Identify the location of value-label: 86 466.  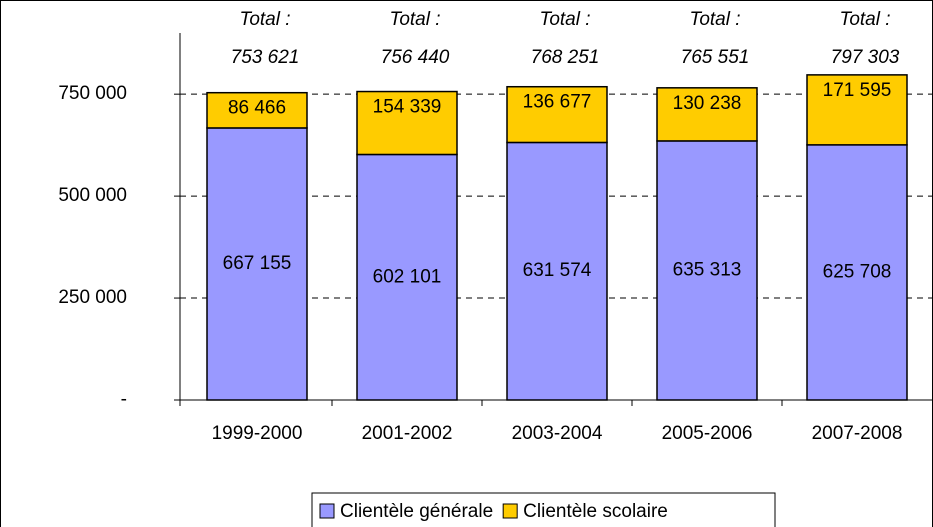
(257, 108).